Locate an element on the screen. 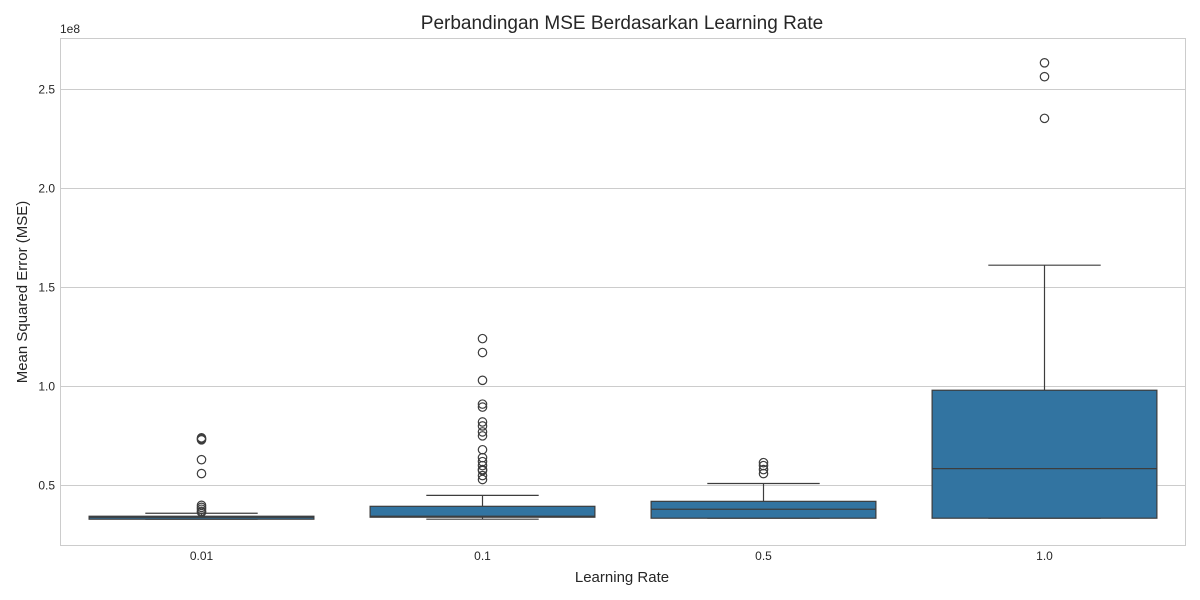 Image resolution: width=1200 pixels, height=600 pixels. box-group-1.0 is located at coordinates (1044, 288).